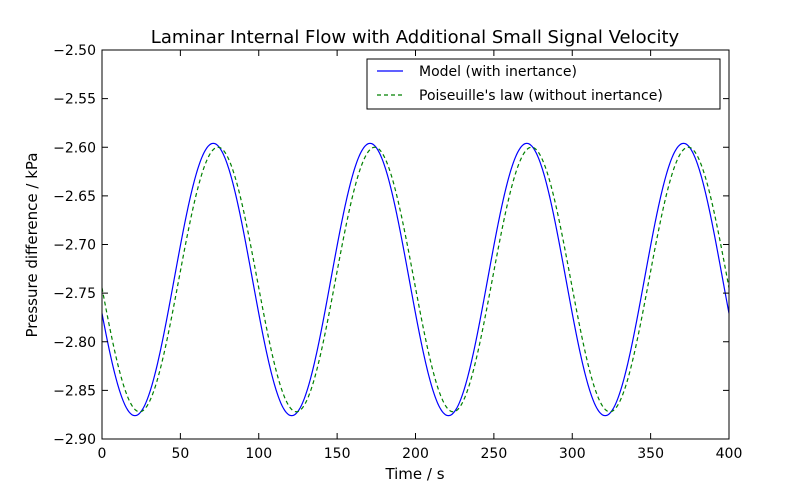 This screenshot has width=810, height=500. What do you see at coordinates (74, 51) in the screenshot?
I see `y-tick-label: −2.50` at bounding box center [74, 51].